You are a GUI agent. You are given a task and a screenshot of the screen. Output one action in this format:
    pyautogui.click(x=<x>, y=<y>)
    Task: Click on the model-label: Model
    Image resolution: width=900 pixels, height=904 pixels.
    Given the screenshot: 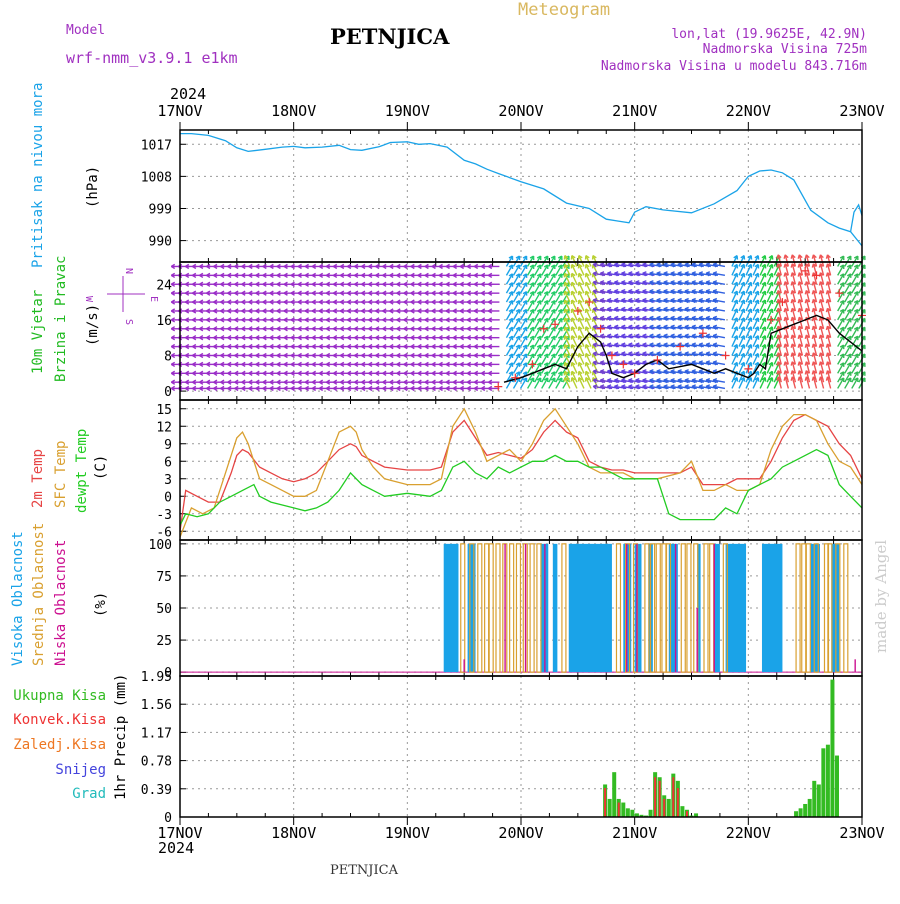 What is the action you would take?
    pyautogui.click(x=85, y=30)
    